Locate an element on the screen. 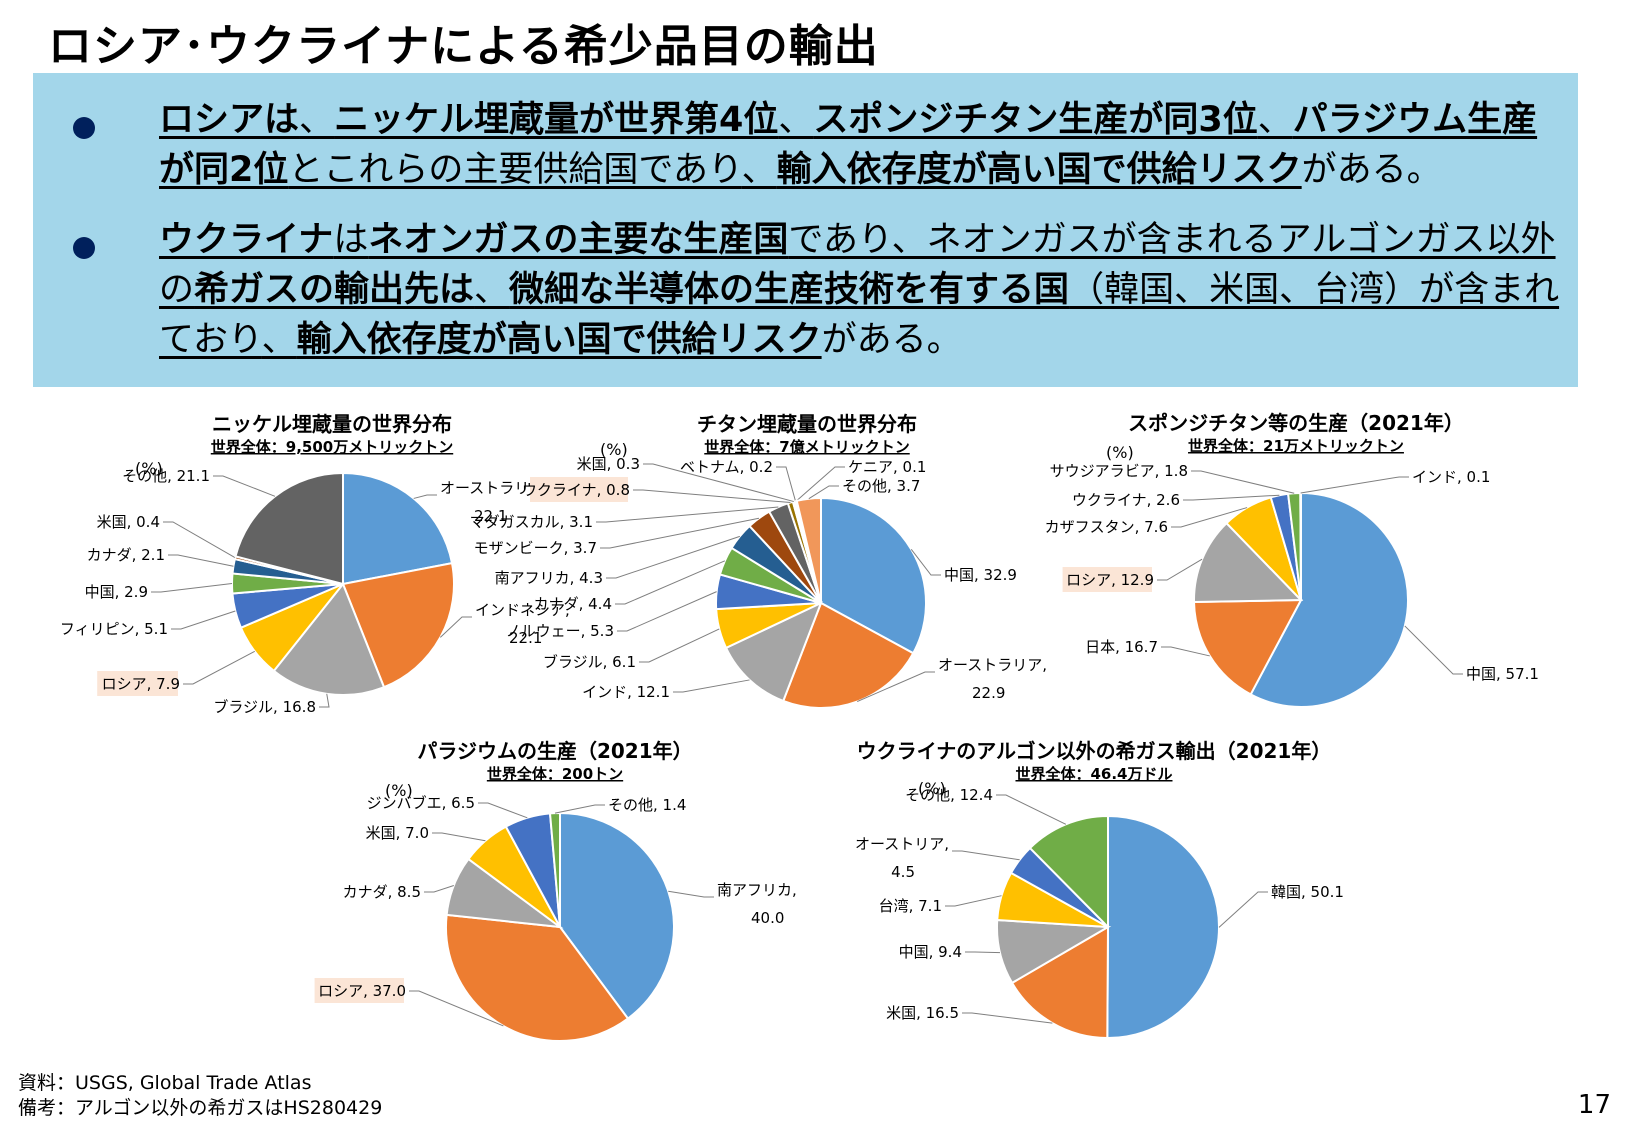  slice-label: 中国, 32.9 is located at coordinates (980, 575).